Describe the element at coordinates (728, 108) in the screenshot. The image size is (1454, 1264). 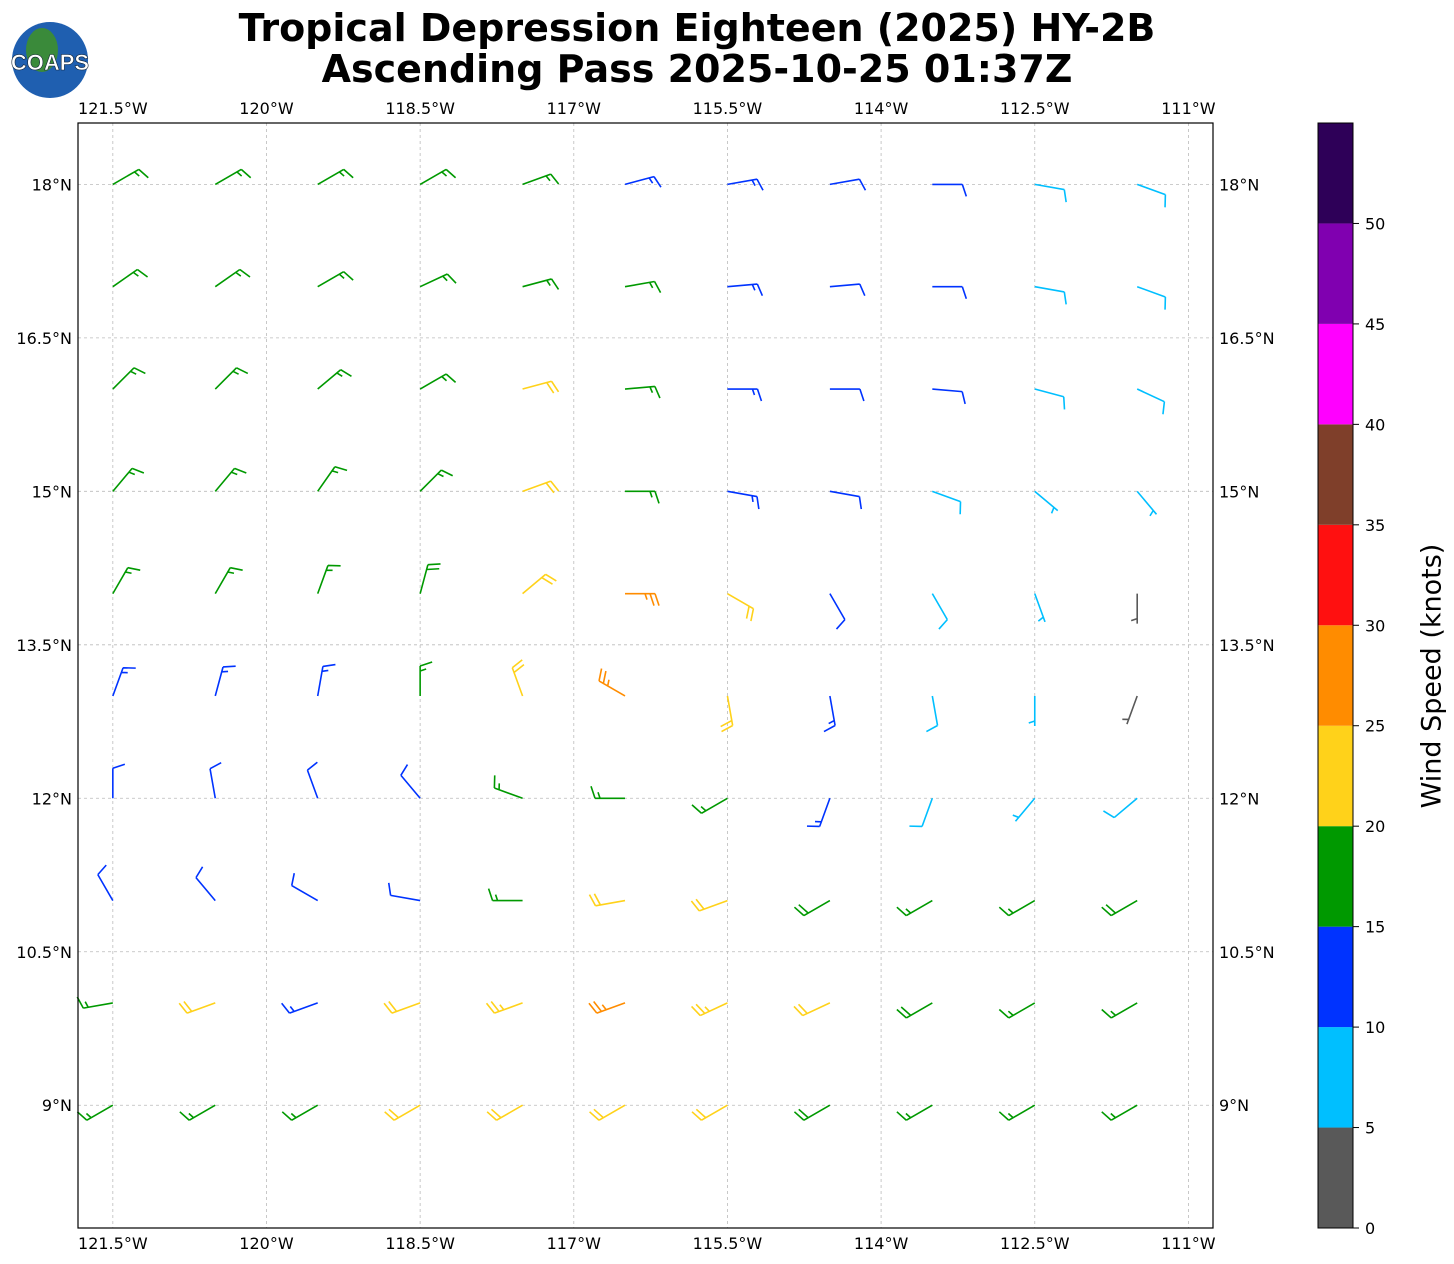
I see `x-tick-label: 115.5°W` at that location.